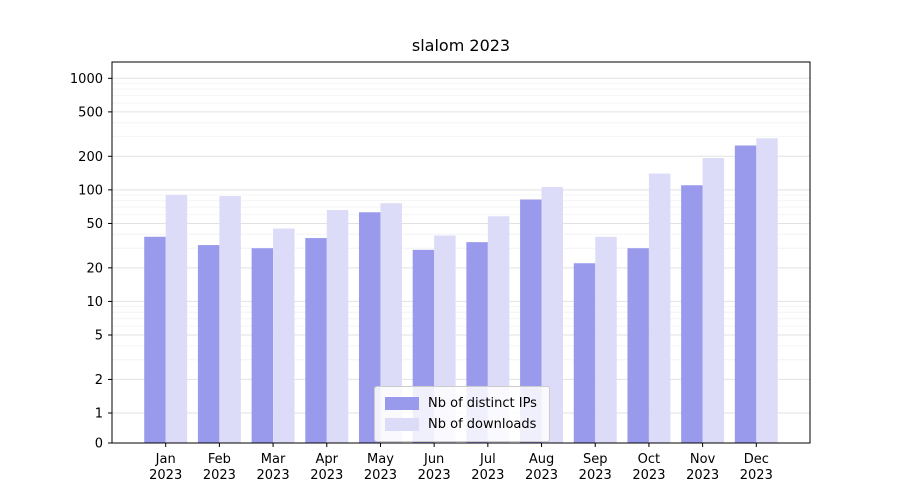 The height and width of the screenshot is (500, 900). I want to click on y-tick-label: 1, so click(99, 414).